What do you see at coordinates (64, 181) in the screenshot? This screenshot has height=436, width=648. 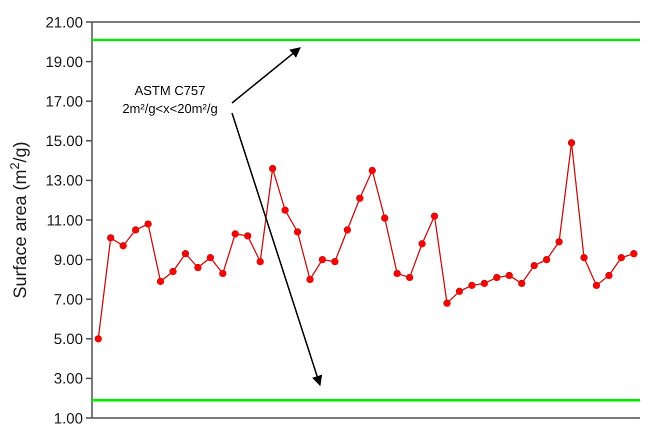 I see `y-tick-label: 13.00` at bounding box center [64, 181].